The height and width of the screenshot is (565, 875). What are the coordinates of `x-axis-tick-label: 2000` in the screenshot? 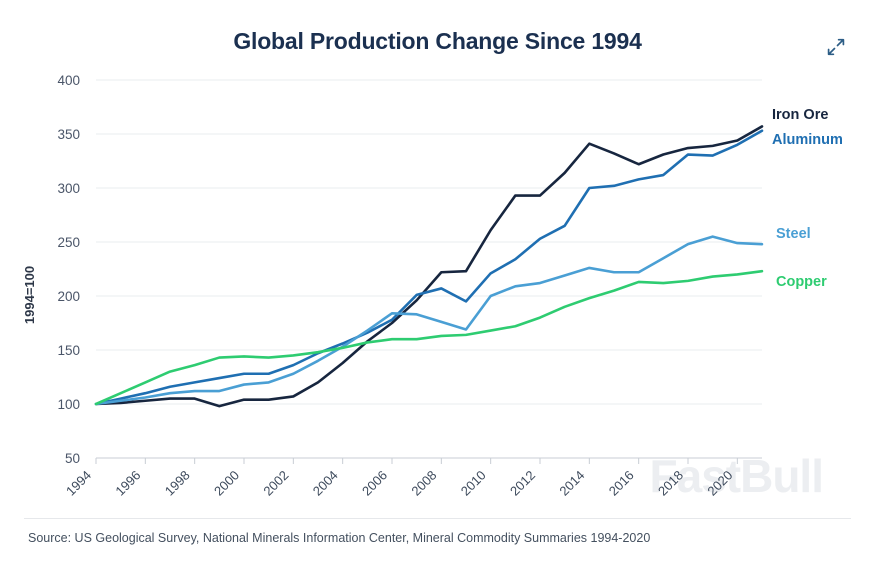 It's located at (226, 483).